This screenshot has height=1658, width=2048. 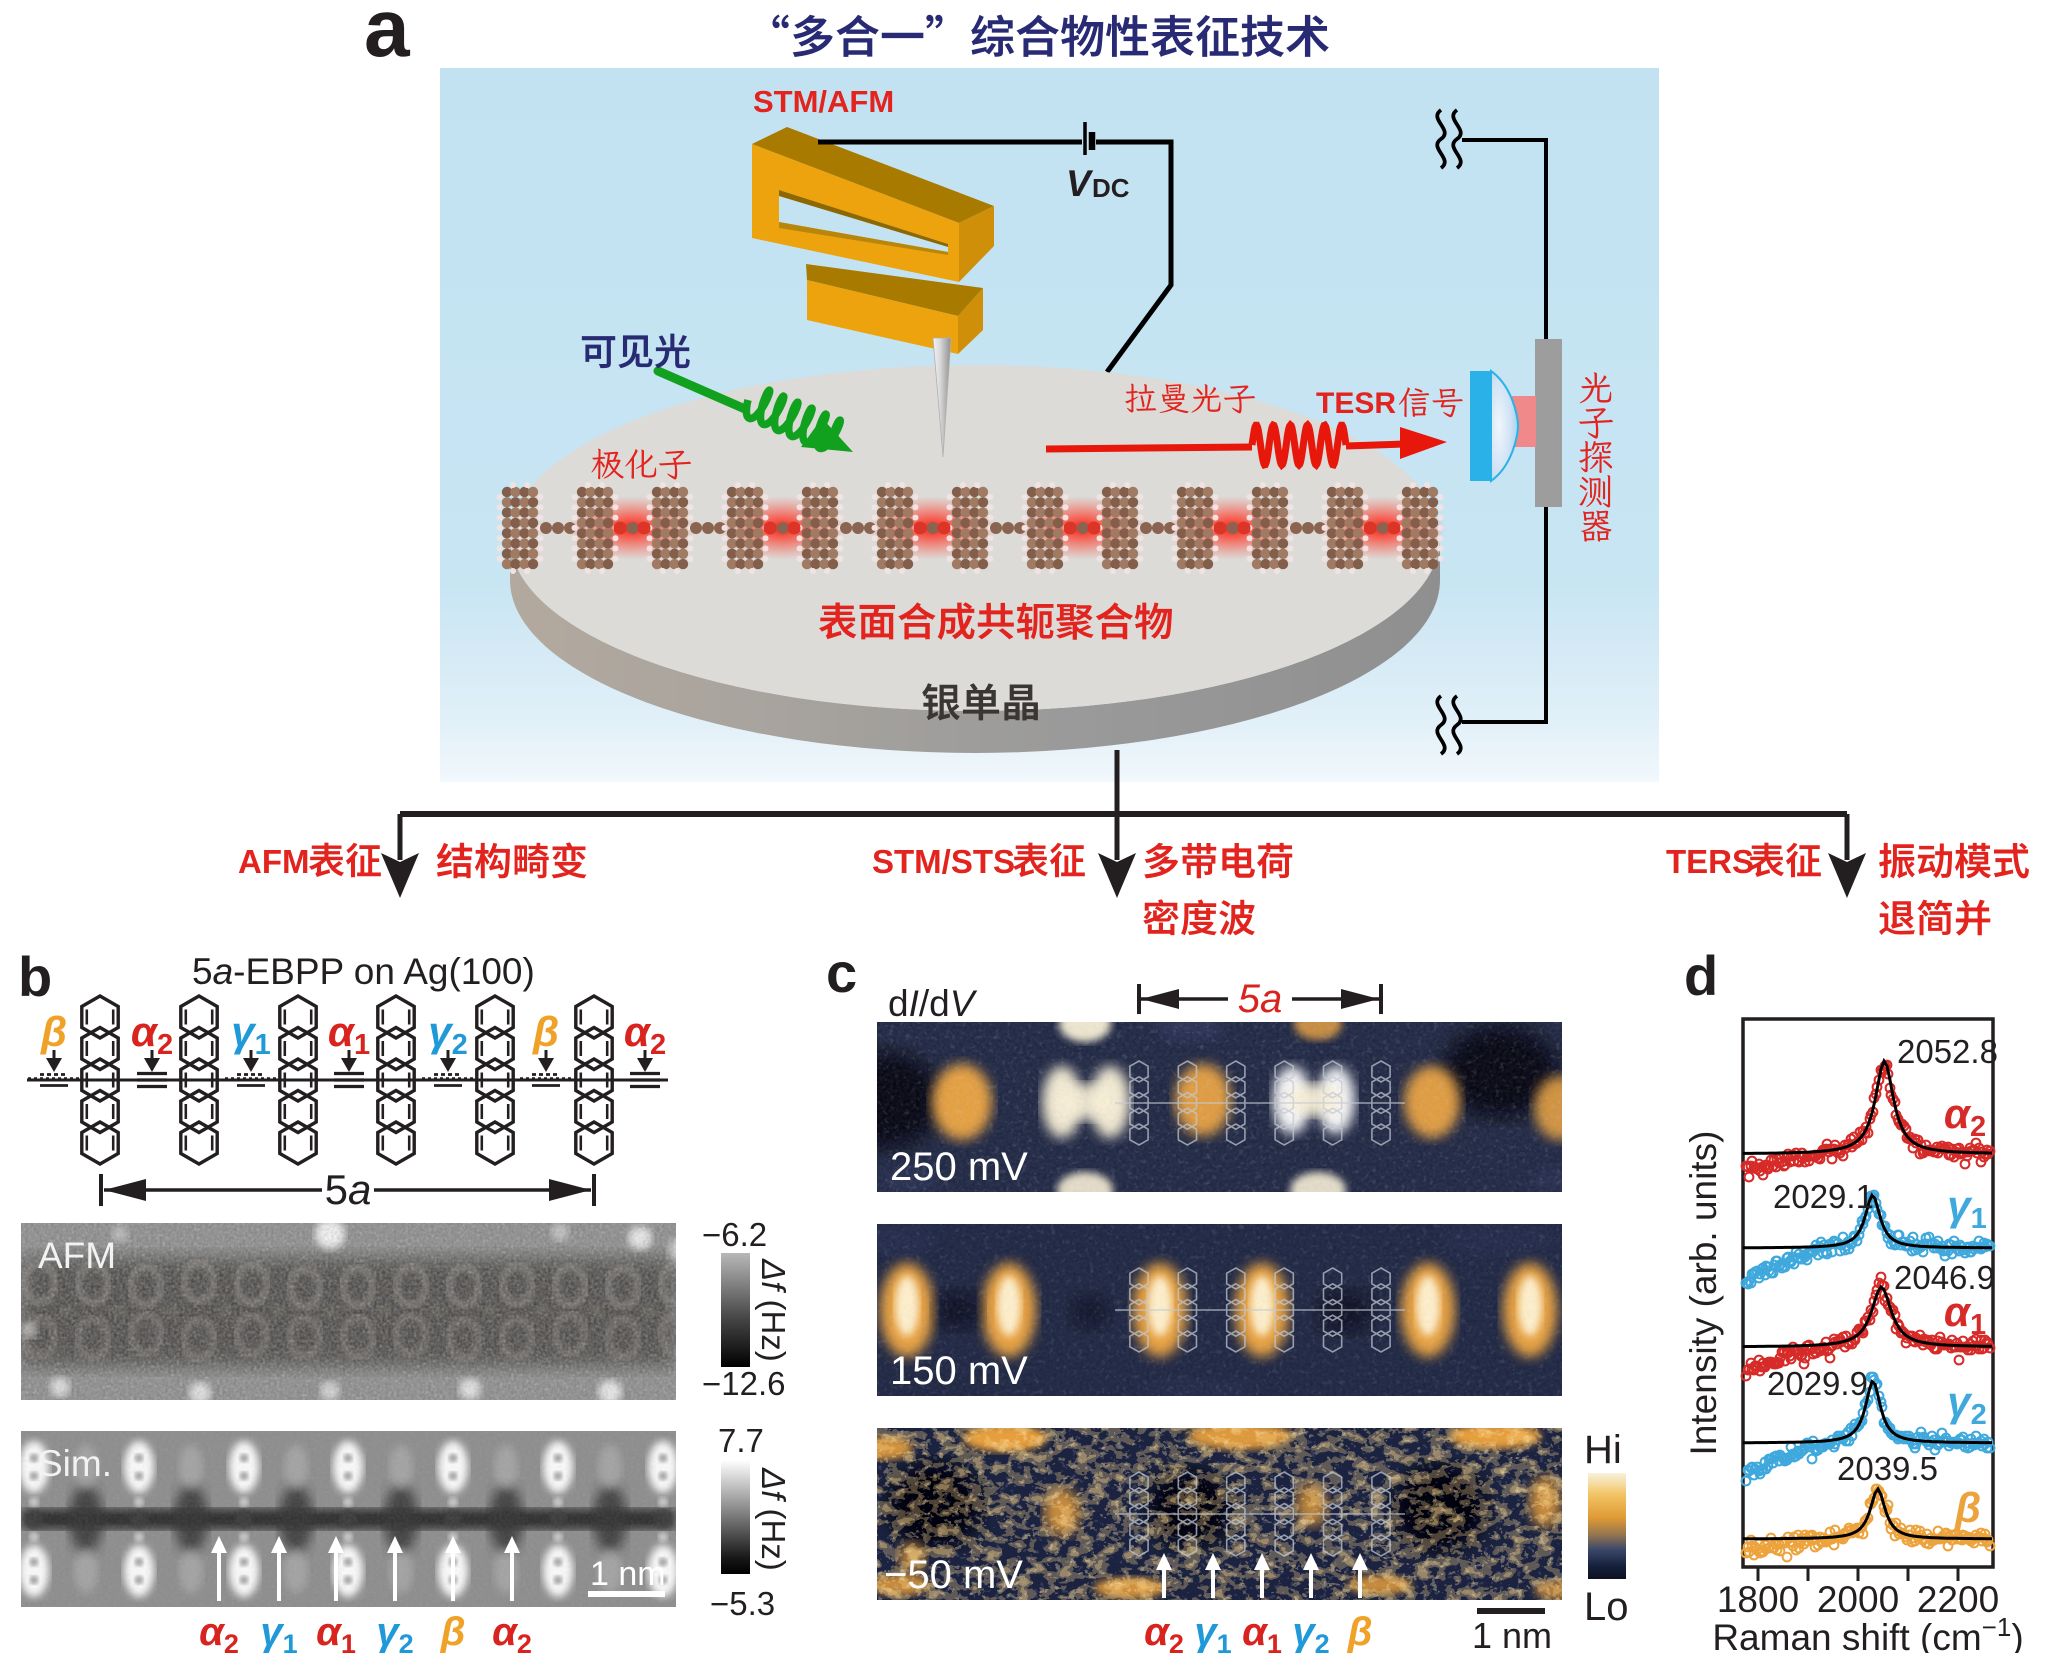 What do you see at coordinates (387, 37) in the screenshot?
I see `svg-text: a` at bounding box center [387, 37].